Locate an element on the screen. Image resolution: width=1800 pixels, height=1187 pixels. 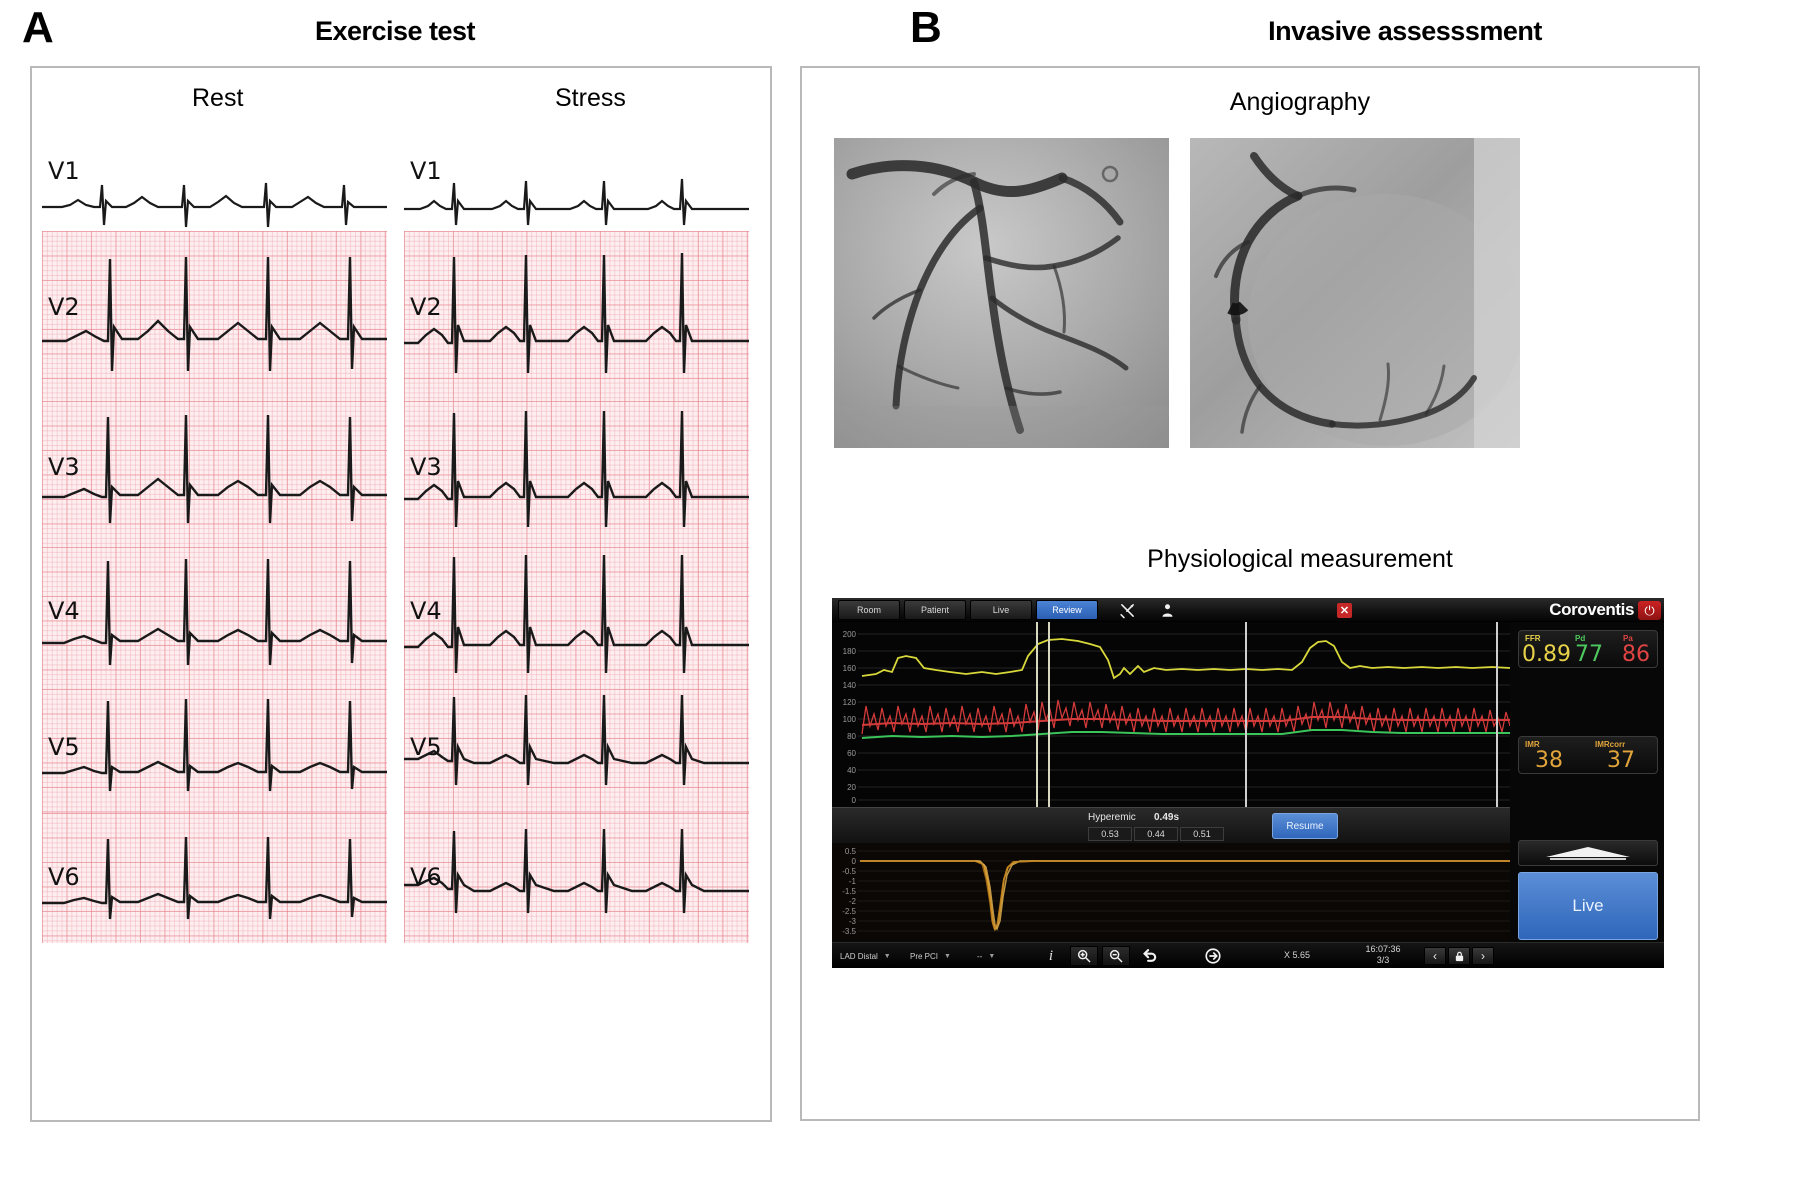
coronary-angiogram-lao is located at coordinates (1001, 293).